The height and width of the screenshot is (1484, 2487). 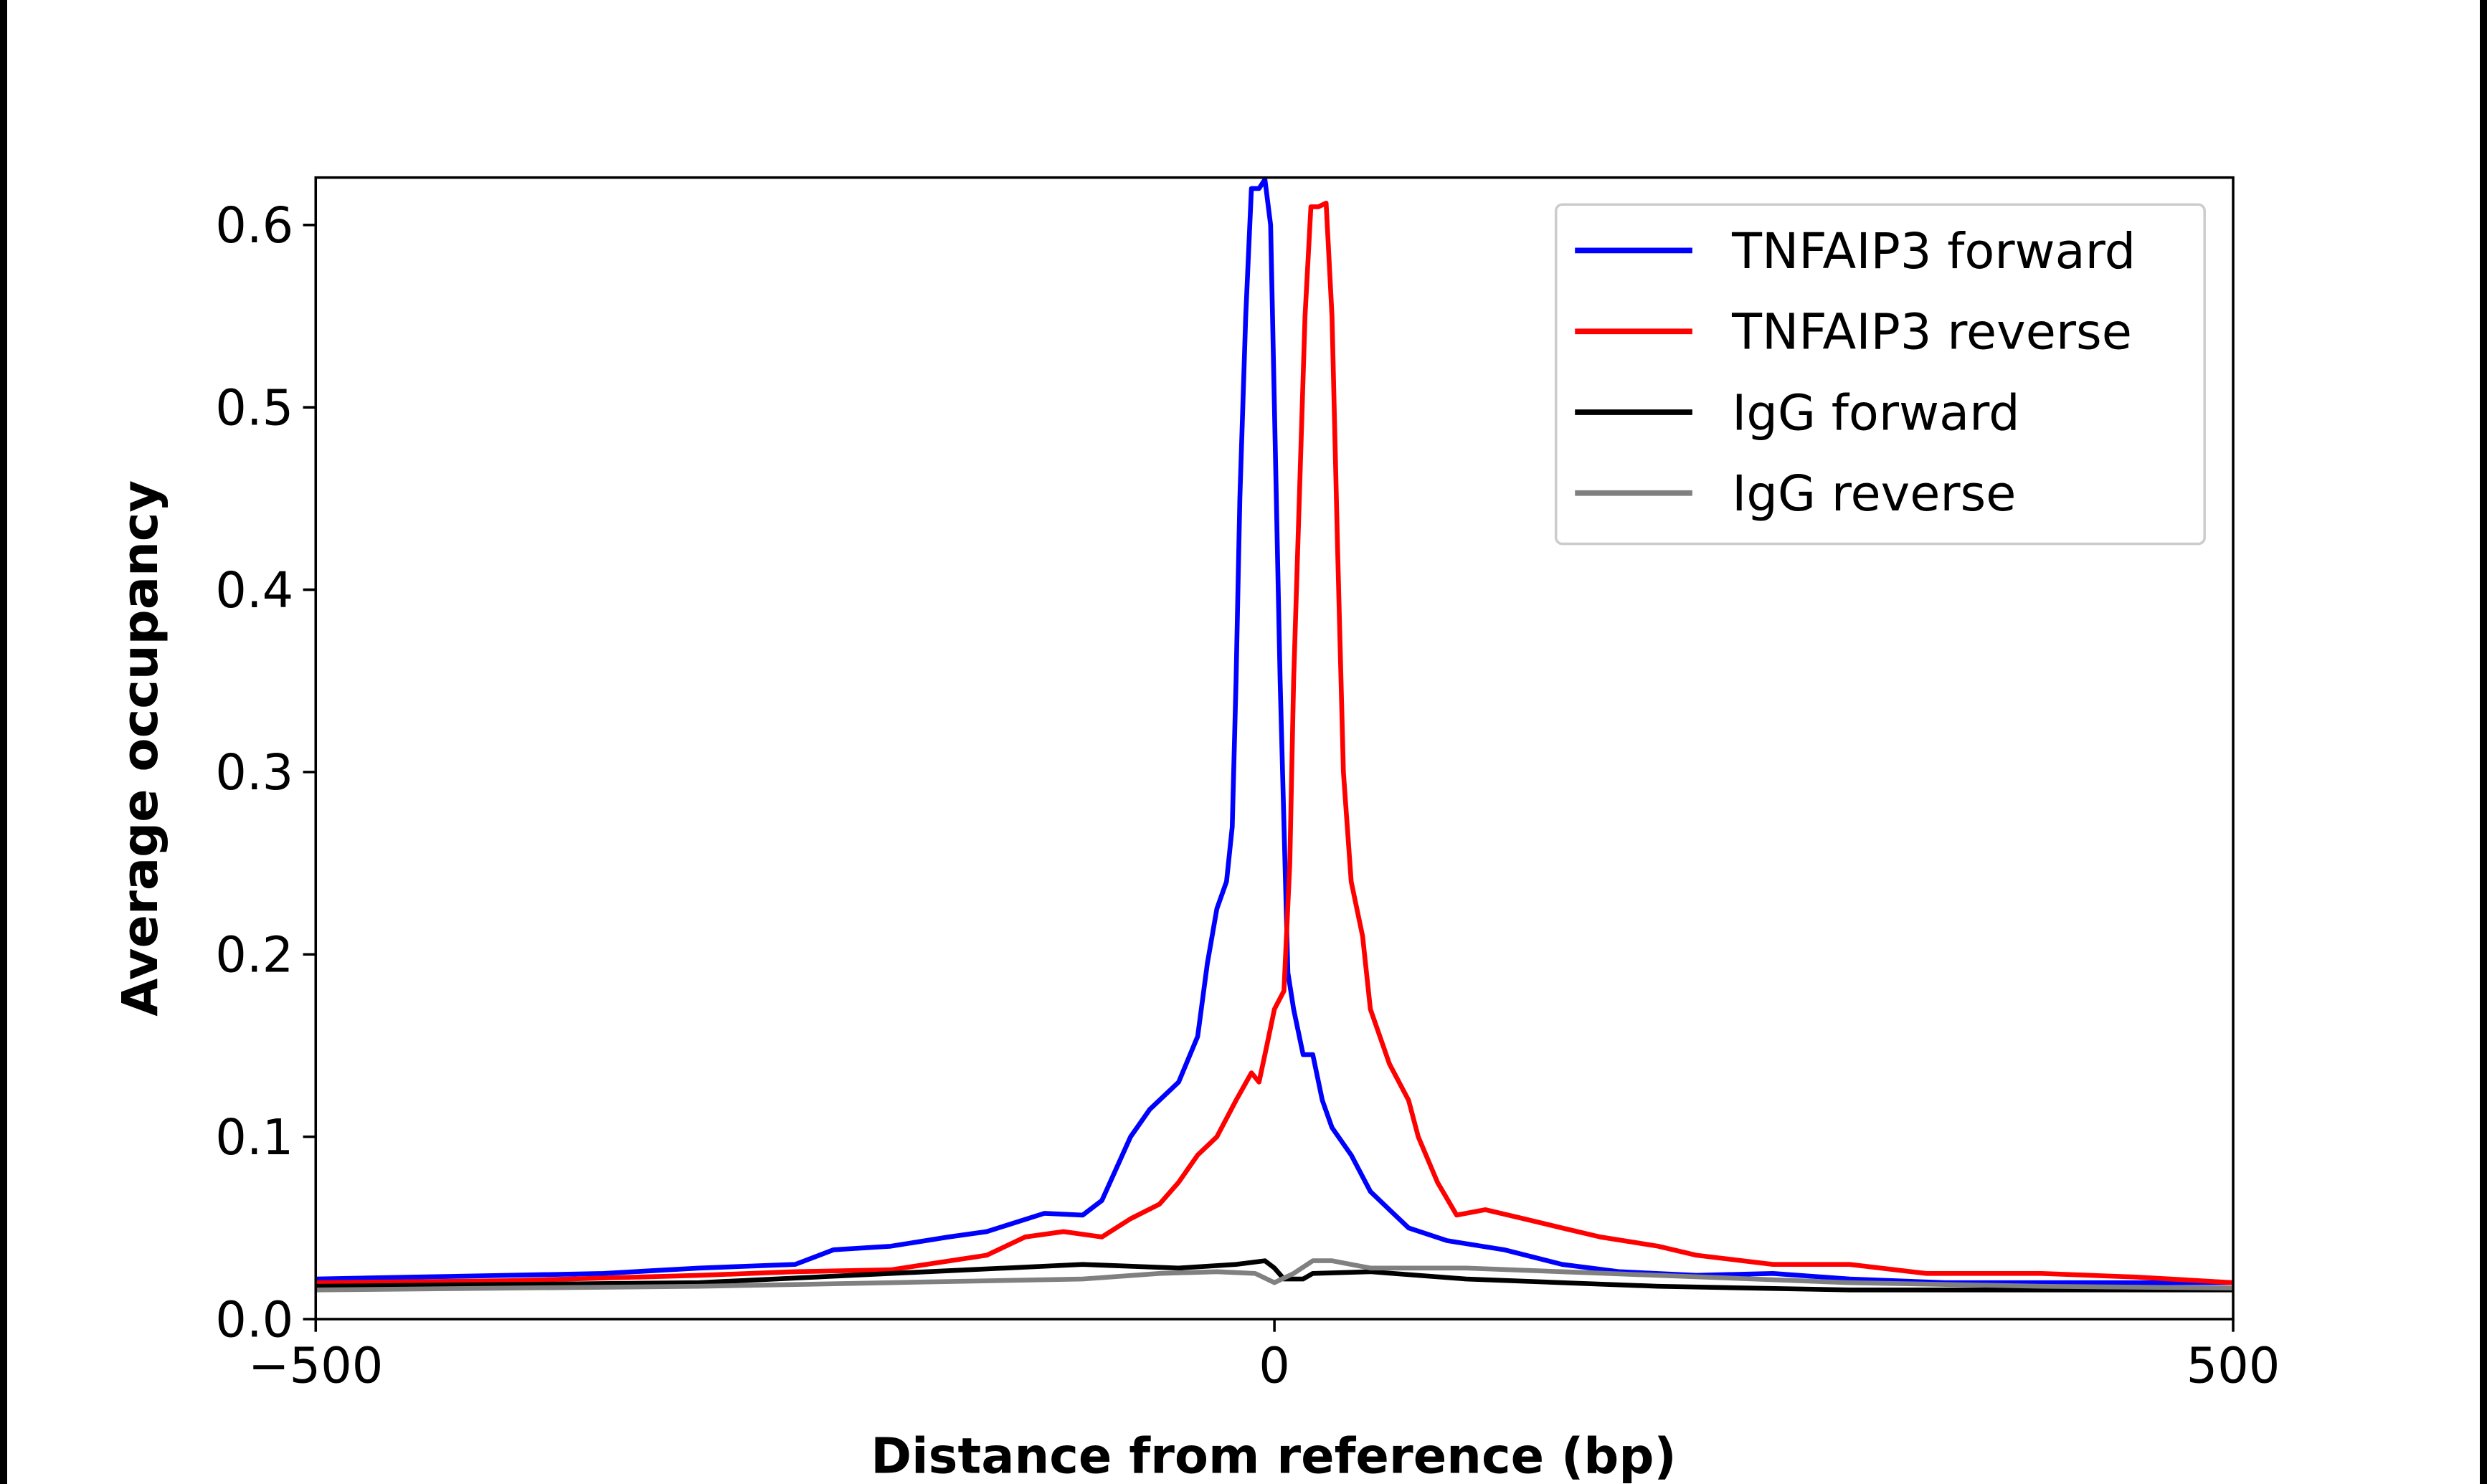 I want to click on y-ticks: 0.0 0.1 0.2 0.3 0.4 0.5 0.6, so click(x=265, y=773).